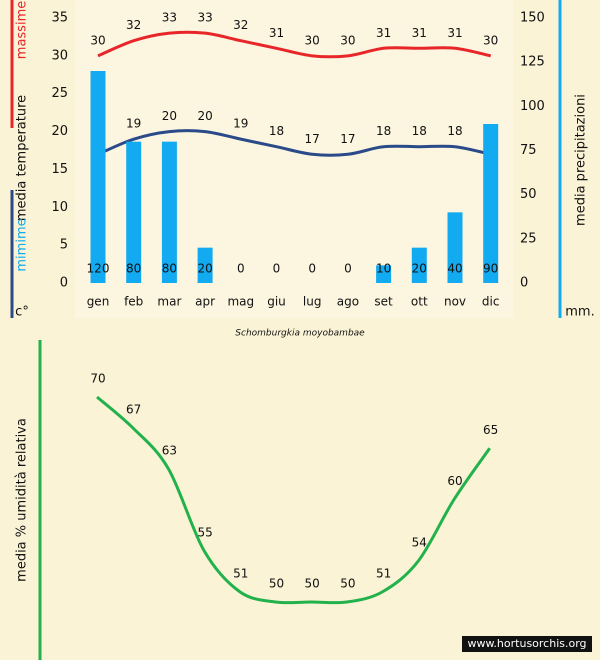 The height and width of the screenshot is (660, 600). What do you see at coordinates (204, 532) in the screenshot?
I see `value-label: 55` at bounding box center [204, 532].